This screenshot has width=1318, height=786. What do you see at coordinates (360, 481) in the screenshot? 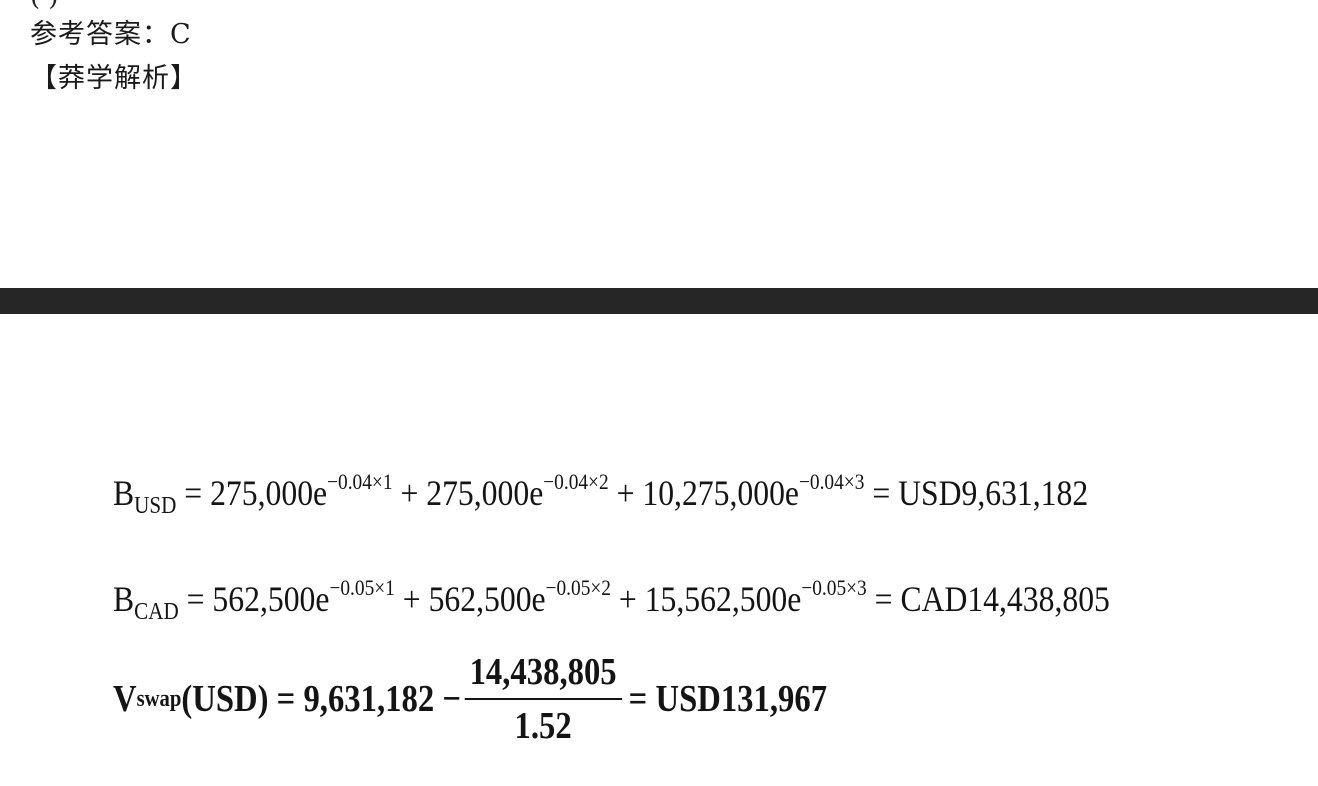
I see `formula-b-usd-exp-1: −0.04×1` at bounding box center [360, 481].